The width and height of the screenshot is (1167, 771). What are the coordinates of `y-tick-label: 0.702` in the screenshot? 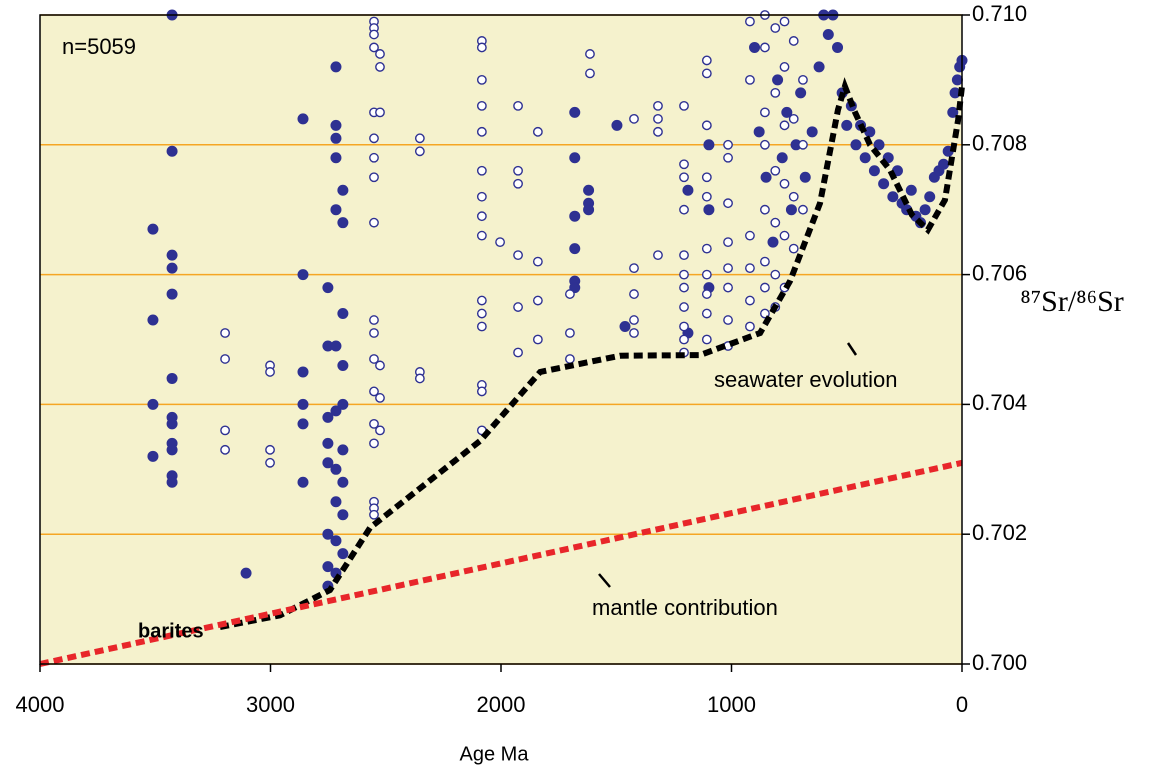 It's located at (999, 532).